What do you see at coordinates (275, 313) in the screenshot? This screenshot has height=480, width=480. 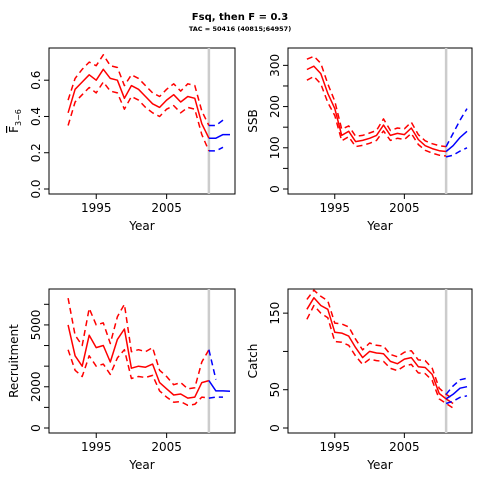 I see `y-tick-label: 150` at bounding box center [275, 313].